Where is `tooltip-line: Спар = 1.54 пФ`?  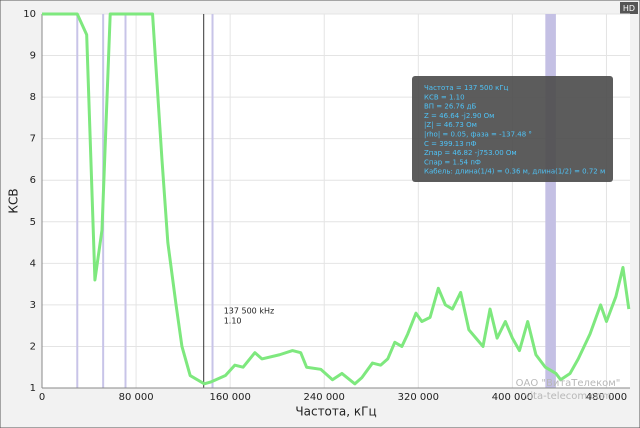 tooltip-line: Спар = 1.54 пФ is located at coordinates (452, 162).